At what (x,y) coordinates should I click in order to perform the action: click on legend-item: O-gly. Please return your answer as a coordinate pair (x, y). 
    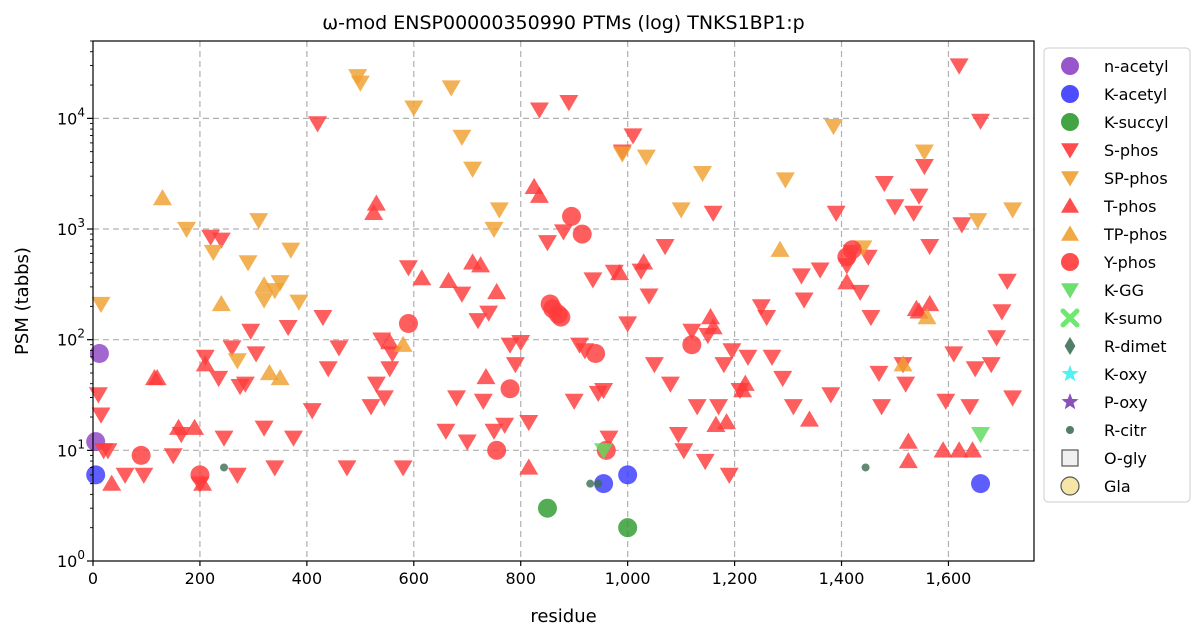
    Looking at the image, I should click on (1104, 458).